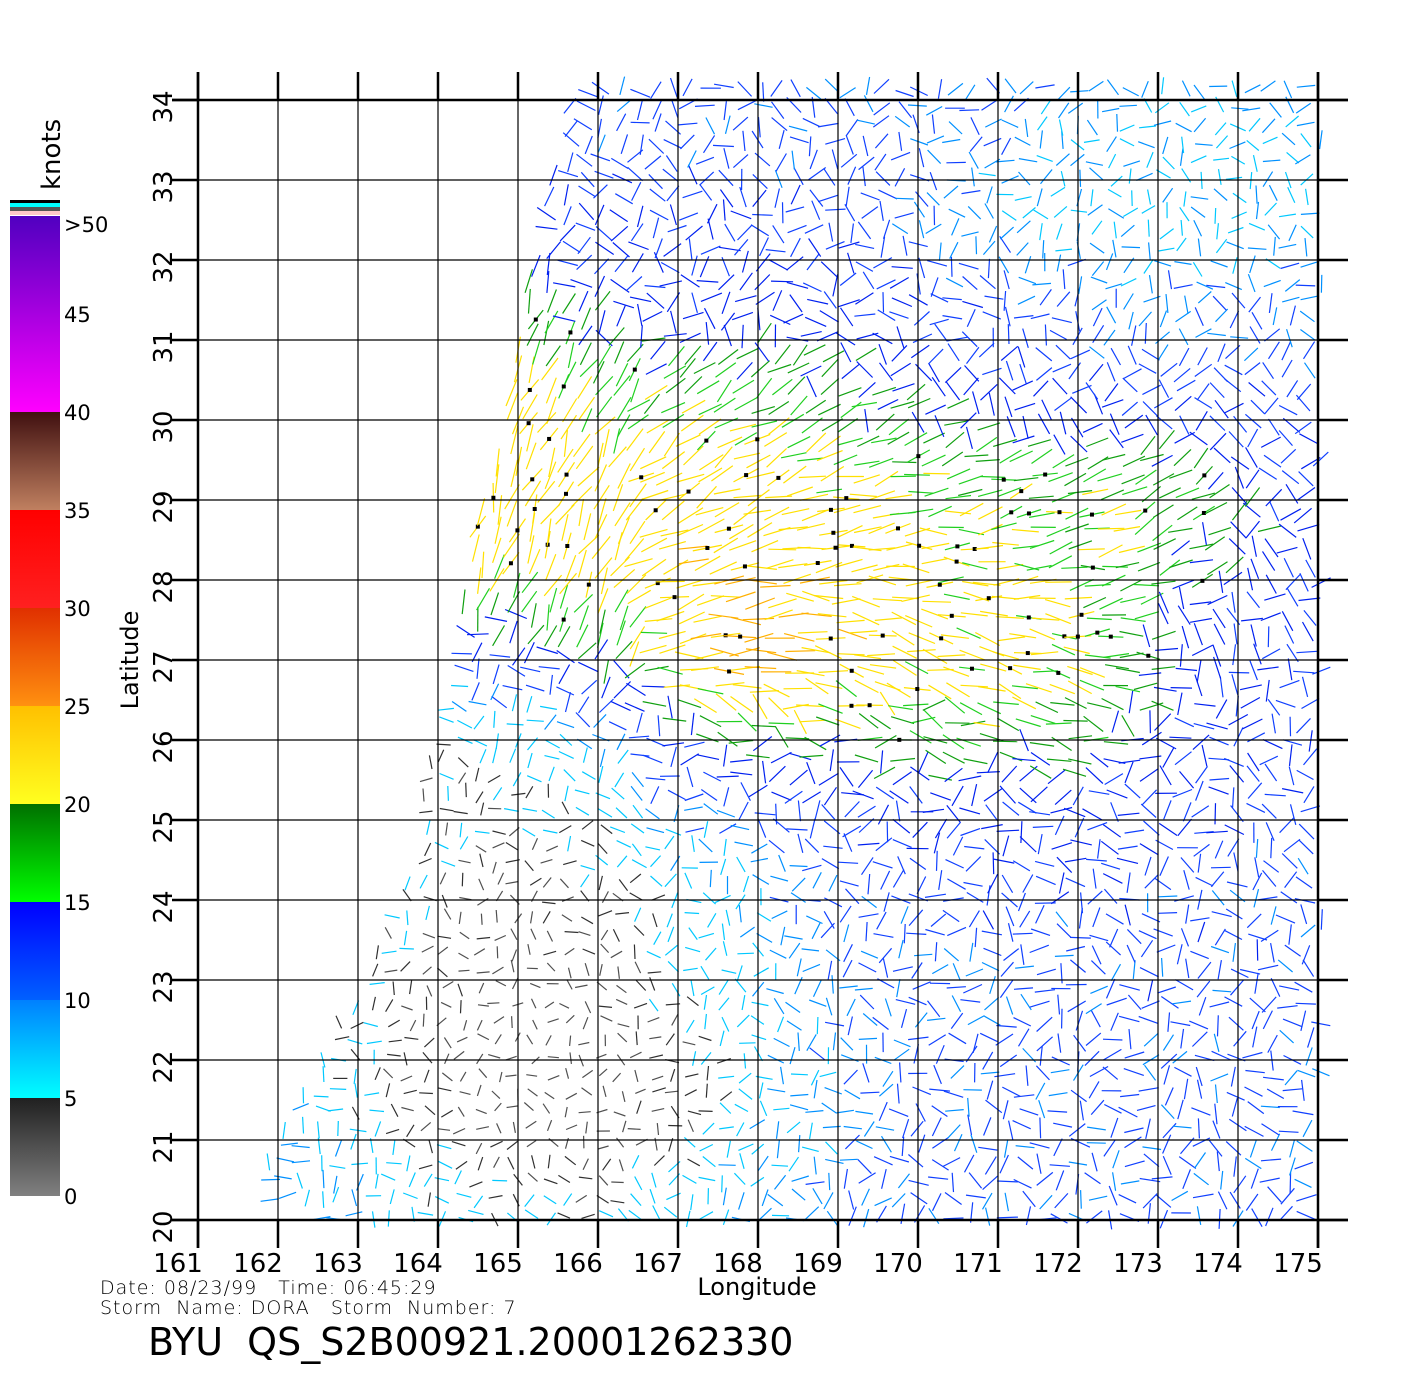 Image resolution: width=1420 pixels, height=1400 pixels. Describe the element at coordinates (35, 755) in the screenshot. I see `colorbar-segment` at that location.